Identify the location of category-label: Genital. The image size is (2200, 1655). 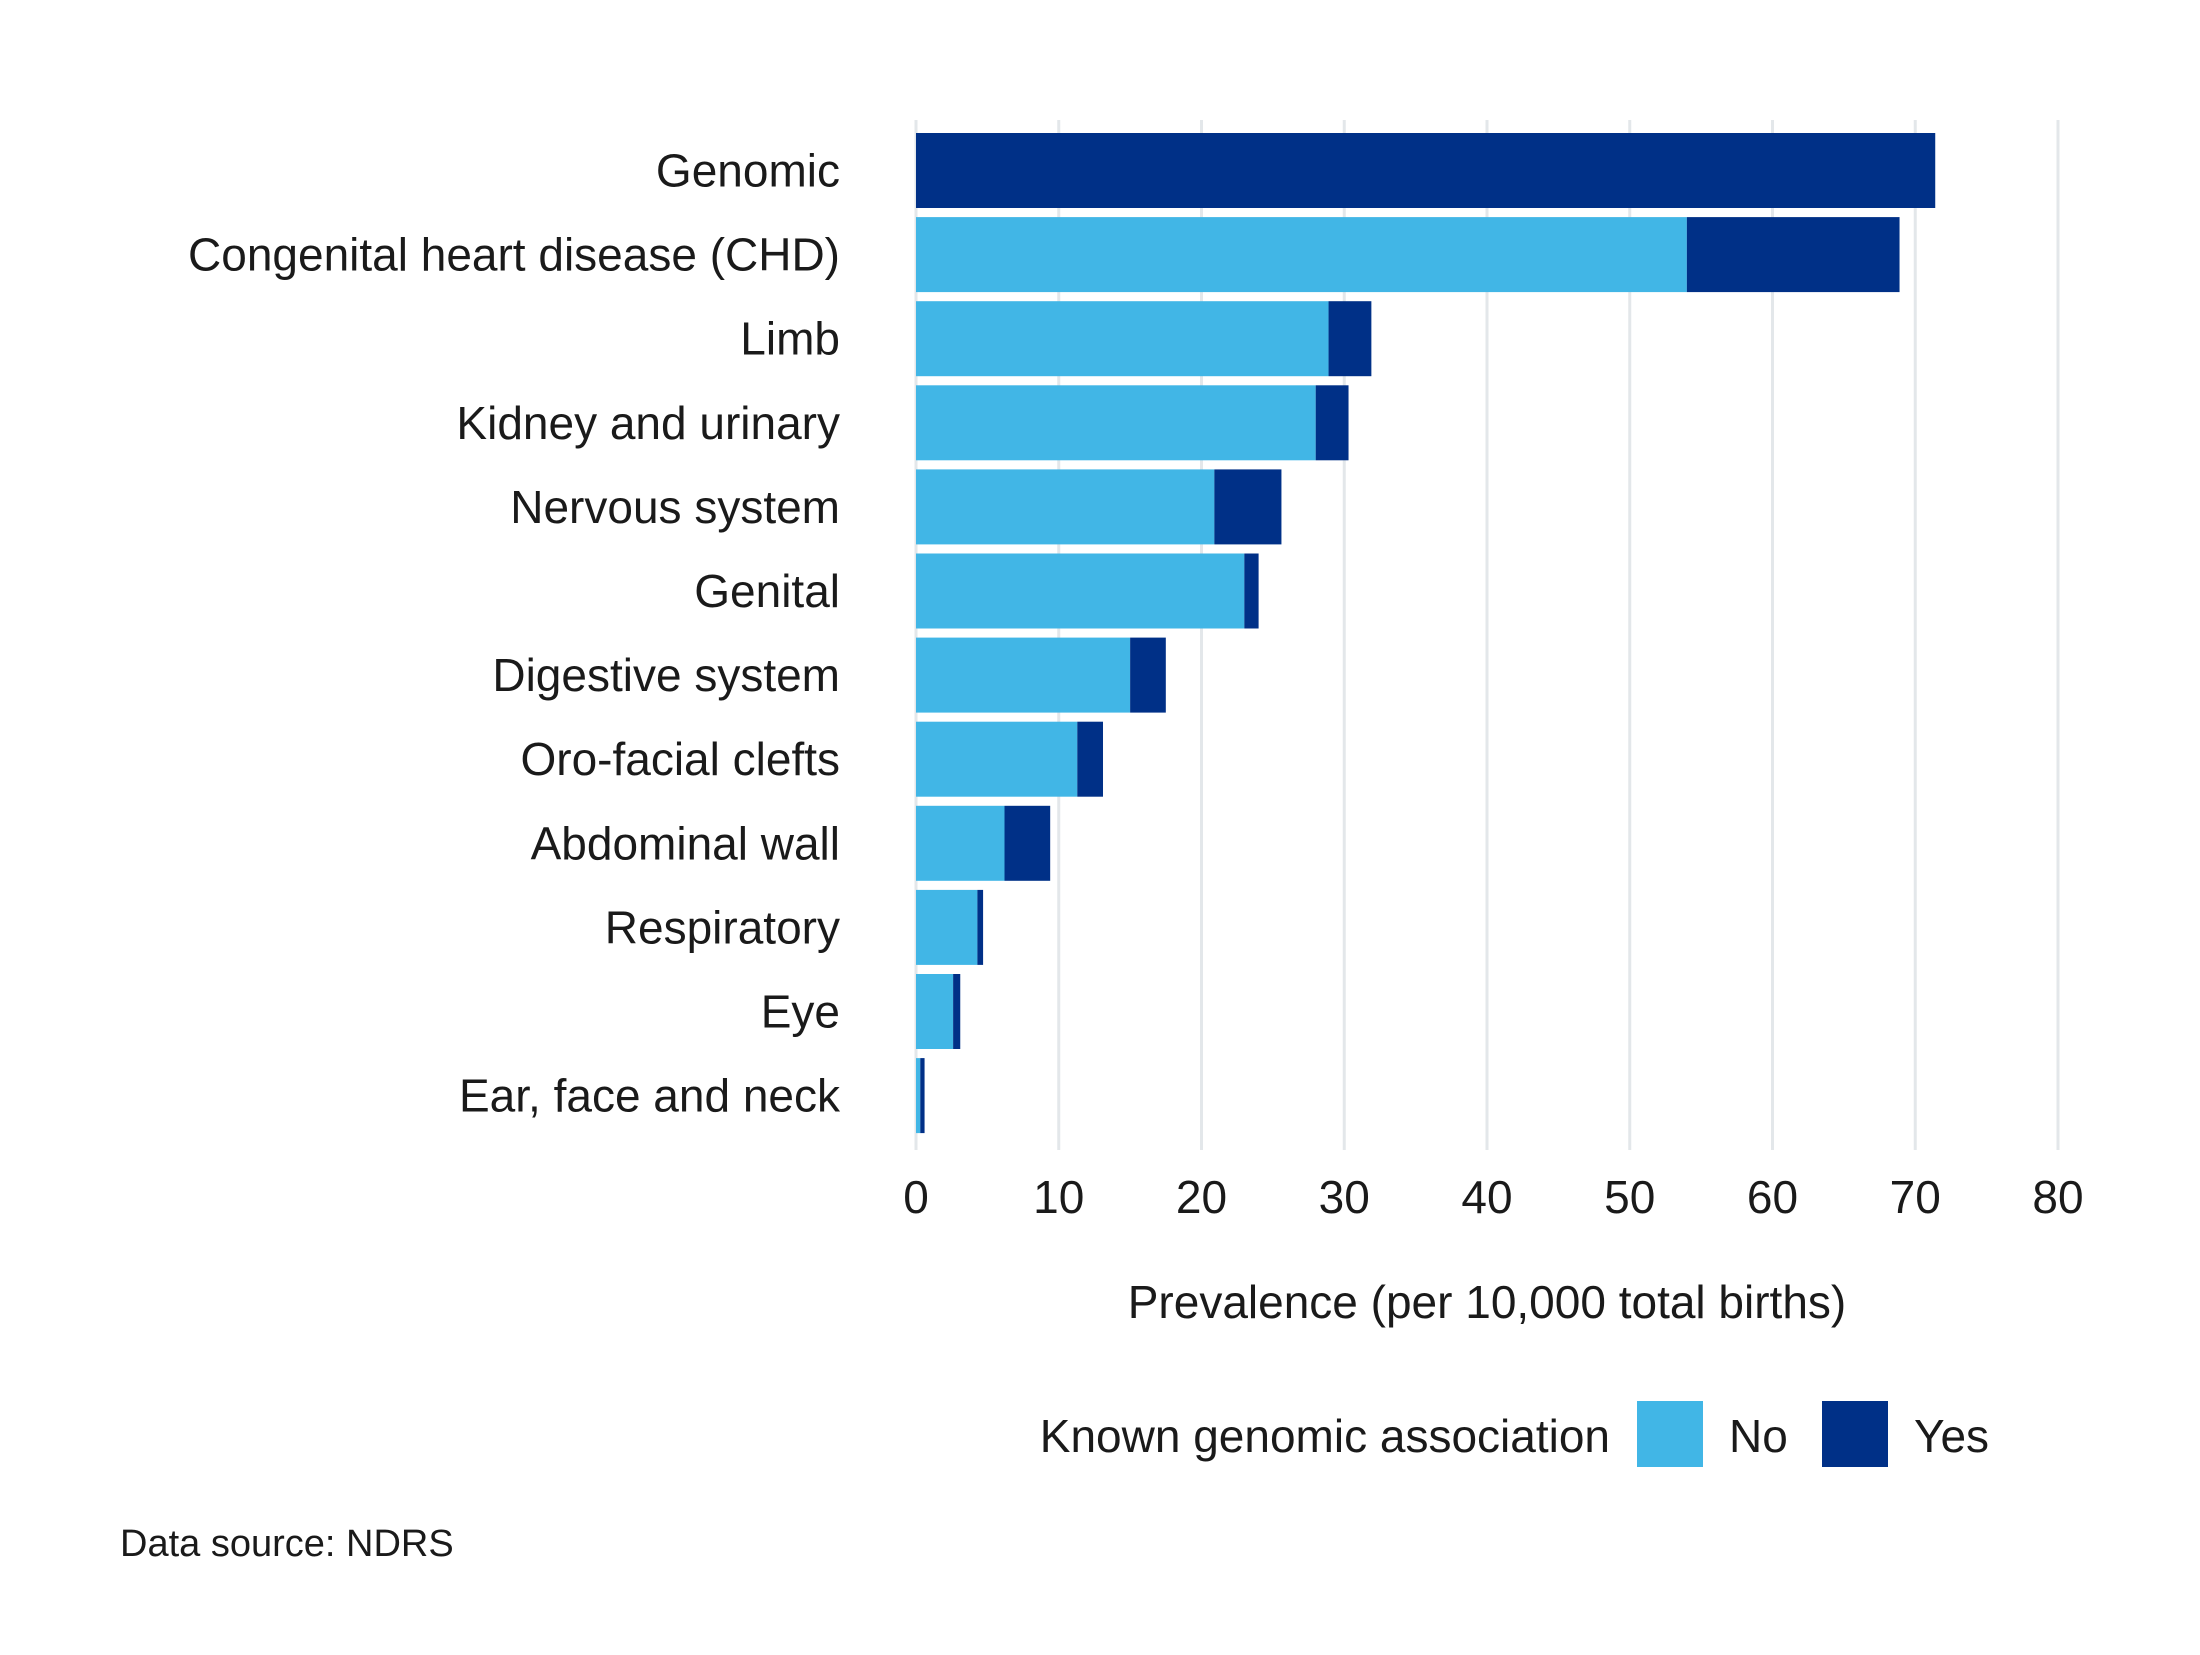
(767, 591).